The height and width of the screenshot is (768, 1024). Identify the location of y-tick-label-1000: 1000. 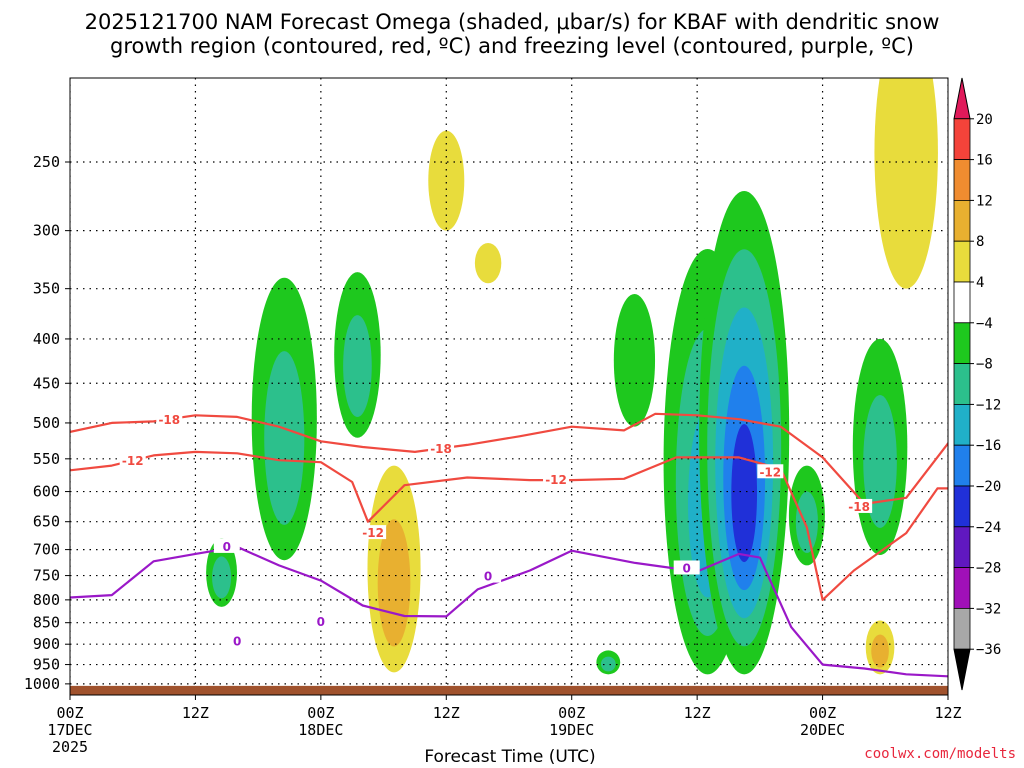
(42, 684).